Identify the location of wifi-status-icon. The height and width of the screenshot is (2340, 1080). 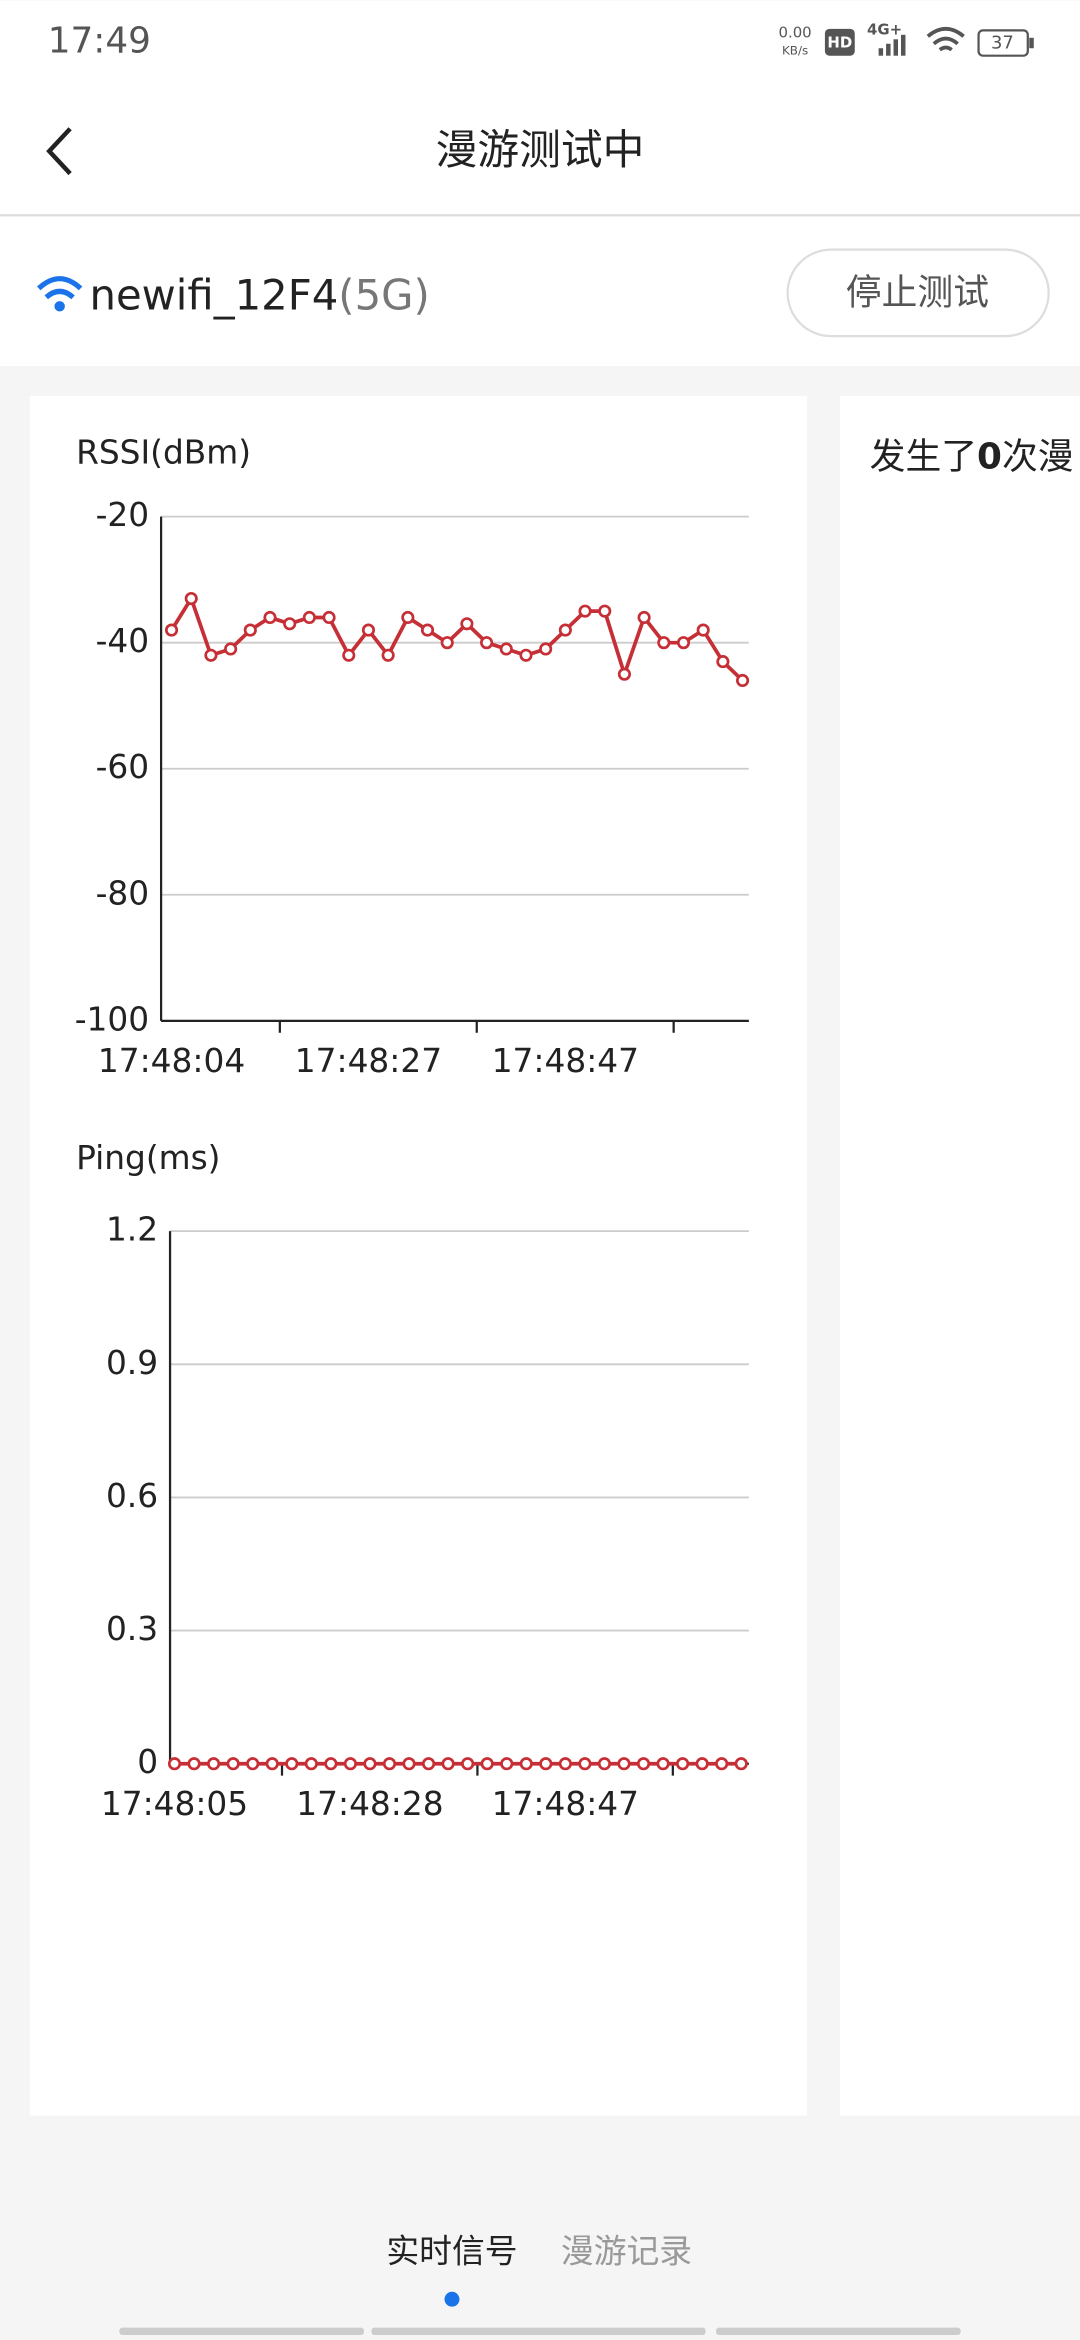
(945, 39).